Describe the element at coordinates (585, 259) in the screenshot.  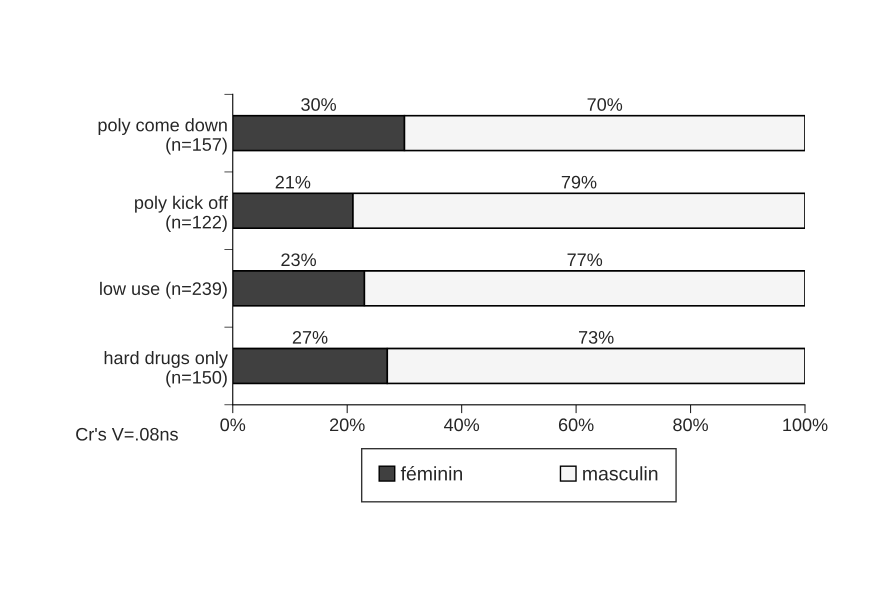
I see `data-label: 77%` at that location.